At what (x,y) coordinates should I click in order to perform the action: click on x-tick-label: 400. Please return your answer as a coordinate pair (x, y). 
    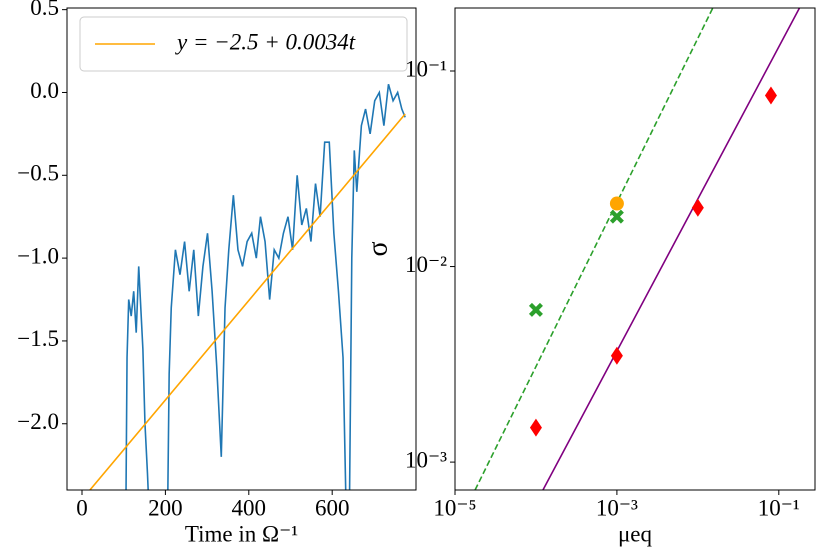
    Looking at the image, I should click on (249, 507).